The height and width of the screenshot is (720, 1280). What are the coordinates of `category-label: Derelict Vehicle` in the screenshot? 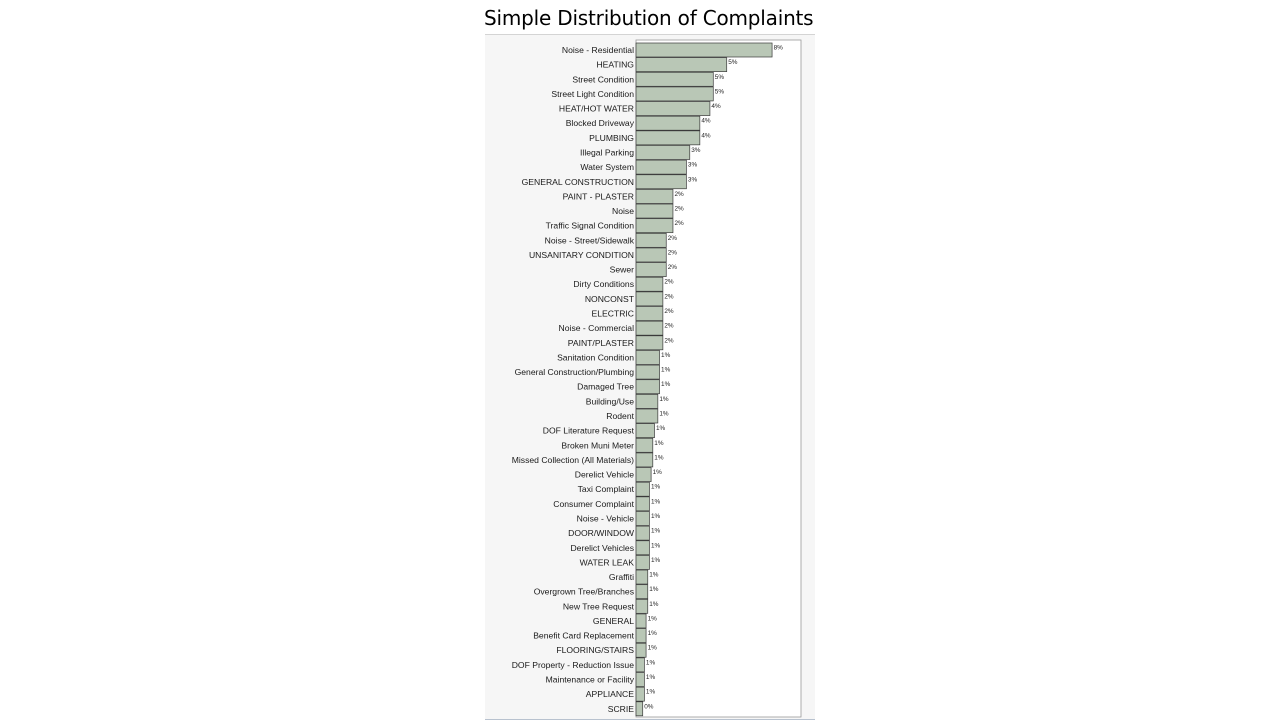 It's located at (604, 475).